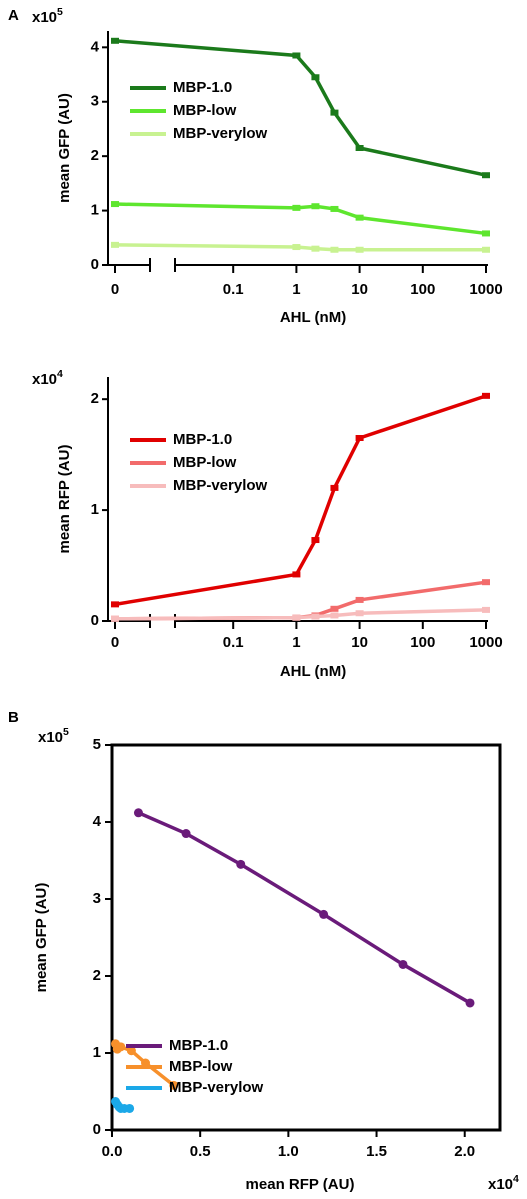 This screenshot has width=527, height=1199. I want to click on x-axis-label: mean RFP (AU), so click(300, 1184).